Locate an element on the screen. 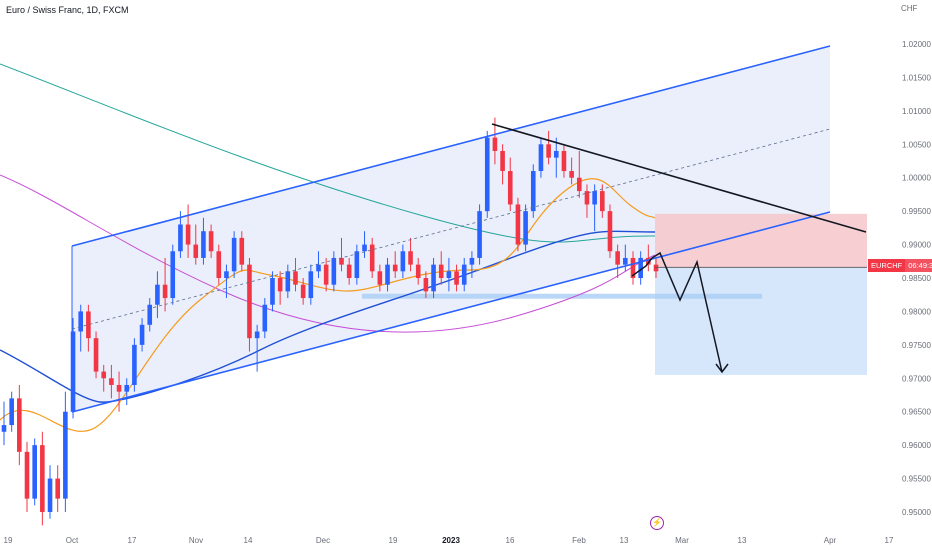 The width and height of the screenshot is (932, 550). price-tick: 1.01500 is located at coordinates (916, 77).